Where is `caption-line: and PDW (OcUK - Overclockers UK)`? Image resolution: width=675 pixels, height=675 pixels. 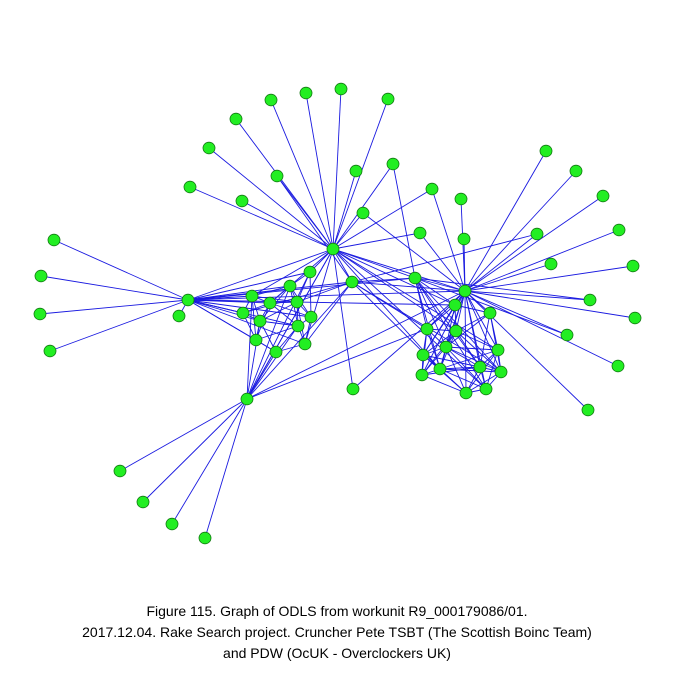 caption-line: and PDW (OcUK - Overclockers UK) is located at coordinates (337, 653).